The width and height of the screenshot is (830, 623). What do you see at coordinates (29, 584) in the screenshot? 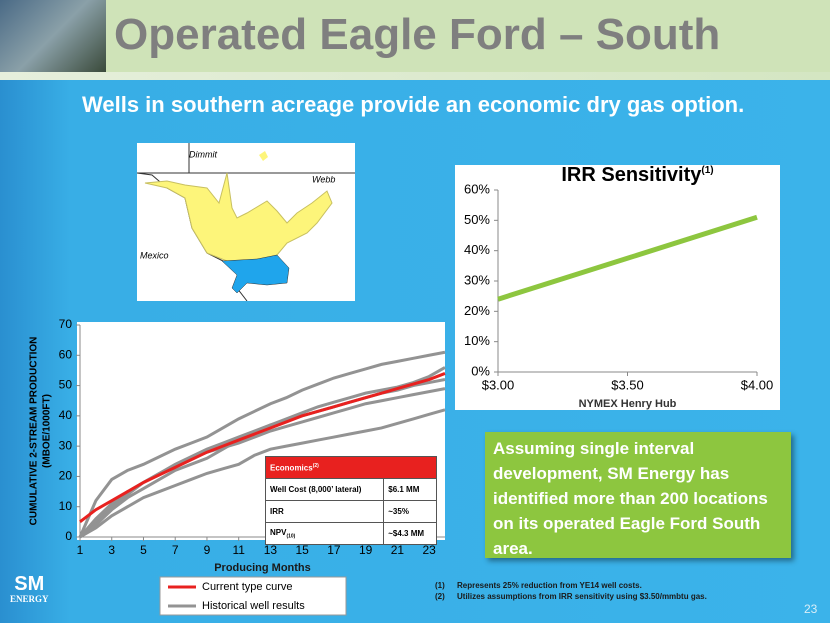
I see `logo-mark: SM` at bounding box center [29, 584].